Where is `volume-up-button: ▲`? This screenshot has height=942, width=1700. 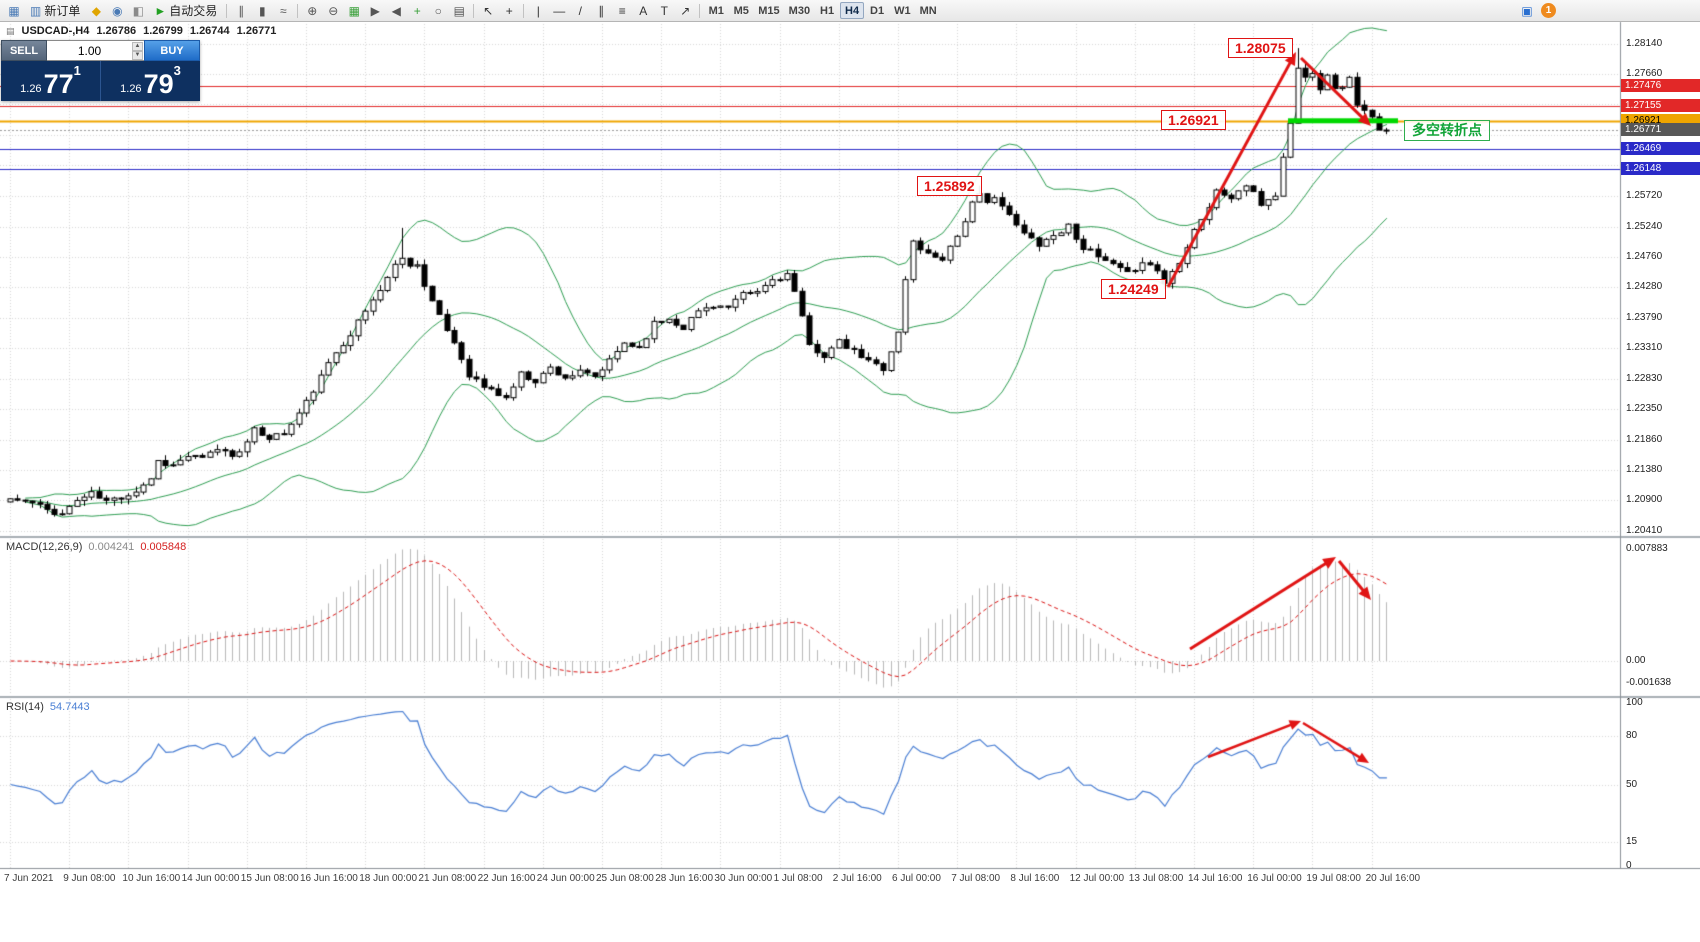
volume-up-button: ▲ is located at coordinates (137, 46).